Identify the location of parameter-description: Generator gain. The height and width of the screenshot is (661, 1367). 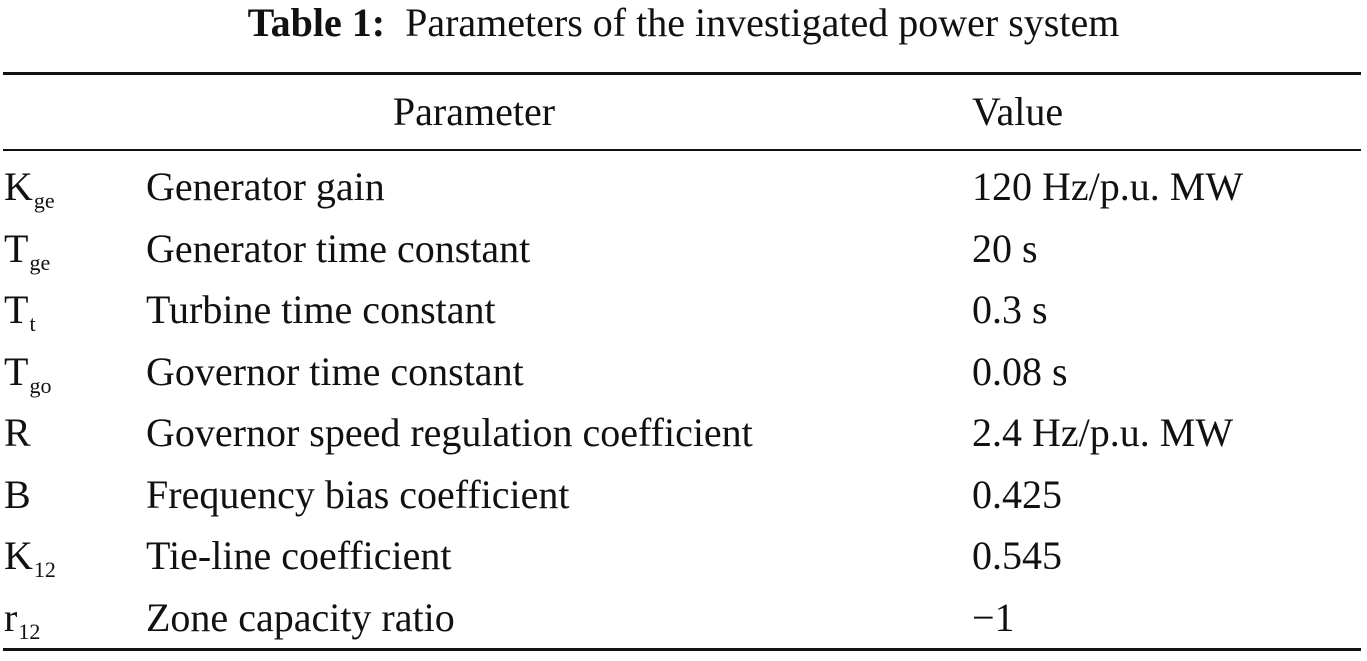
(265, 186).